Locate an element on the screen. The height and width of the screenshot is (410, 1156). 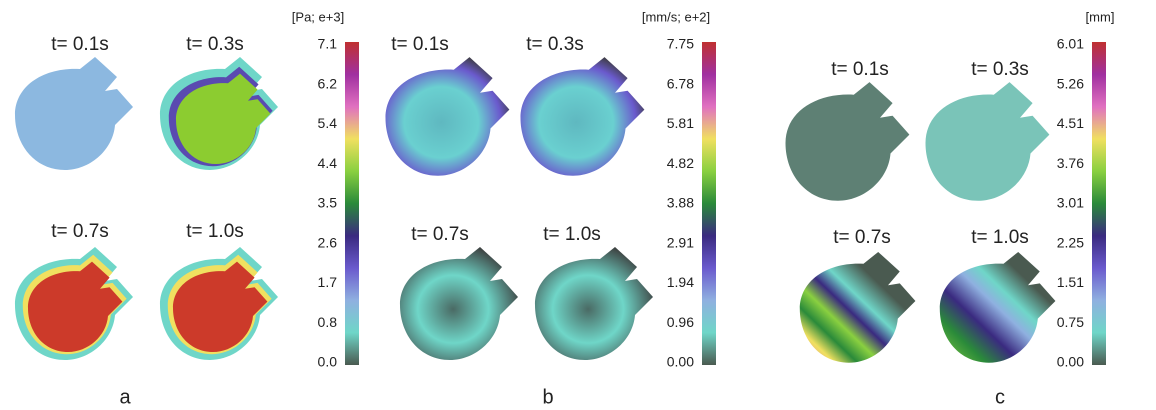
colorbar-tick-label: 1.94 is located at coordinates (680, 282).